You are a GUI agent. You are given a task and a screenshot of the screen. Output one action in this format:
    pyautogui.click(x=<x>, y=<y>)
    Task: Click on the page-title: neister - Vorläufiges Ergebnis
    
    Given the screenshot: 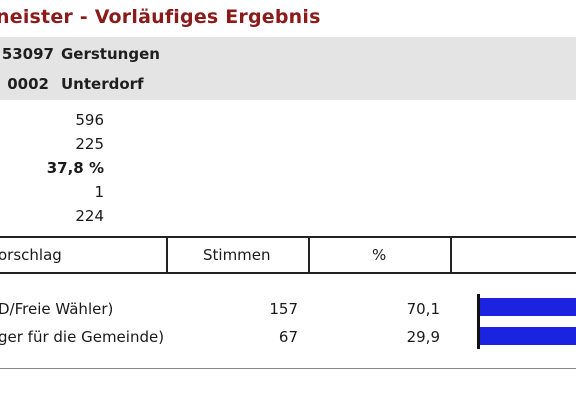 What is the action you would take?
    pyautogui.click(x=160, y=17)
    